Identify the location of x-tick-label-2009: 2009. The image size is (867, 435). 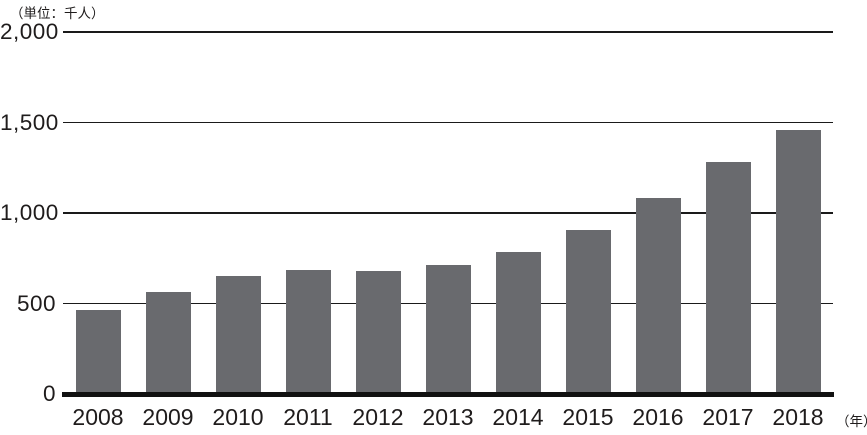
(168, 417).